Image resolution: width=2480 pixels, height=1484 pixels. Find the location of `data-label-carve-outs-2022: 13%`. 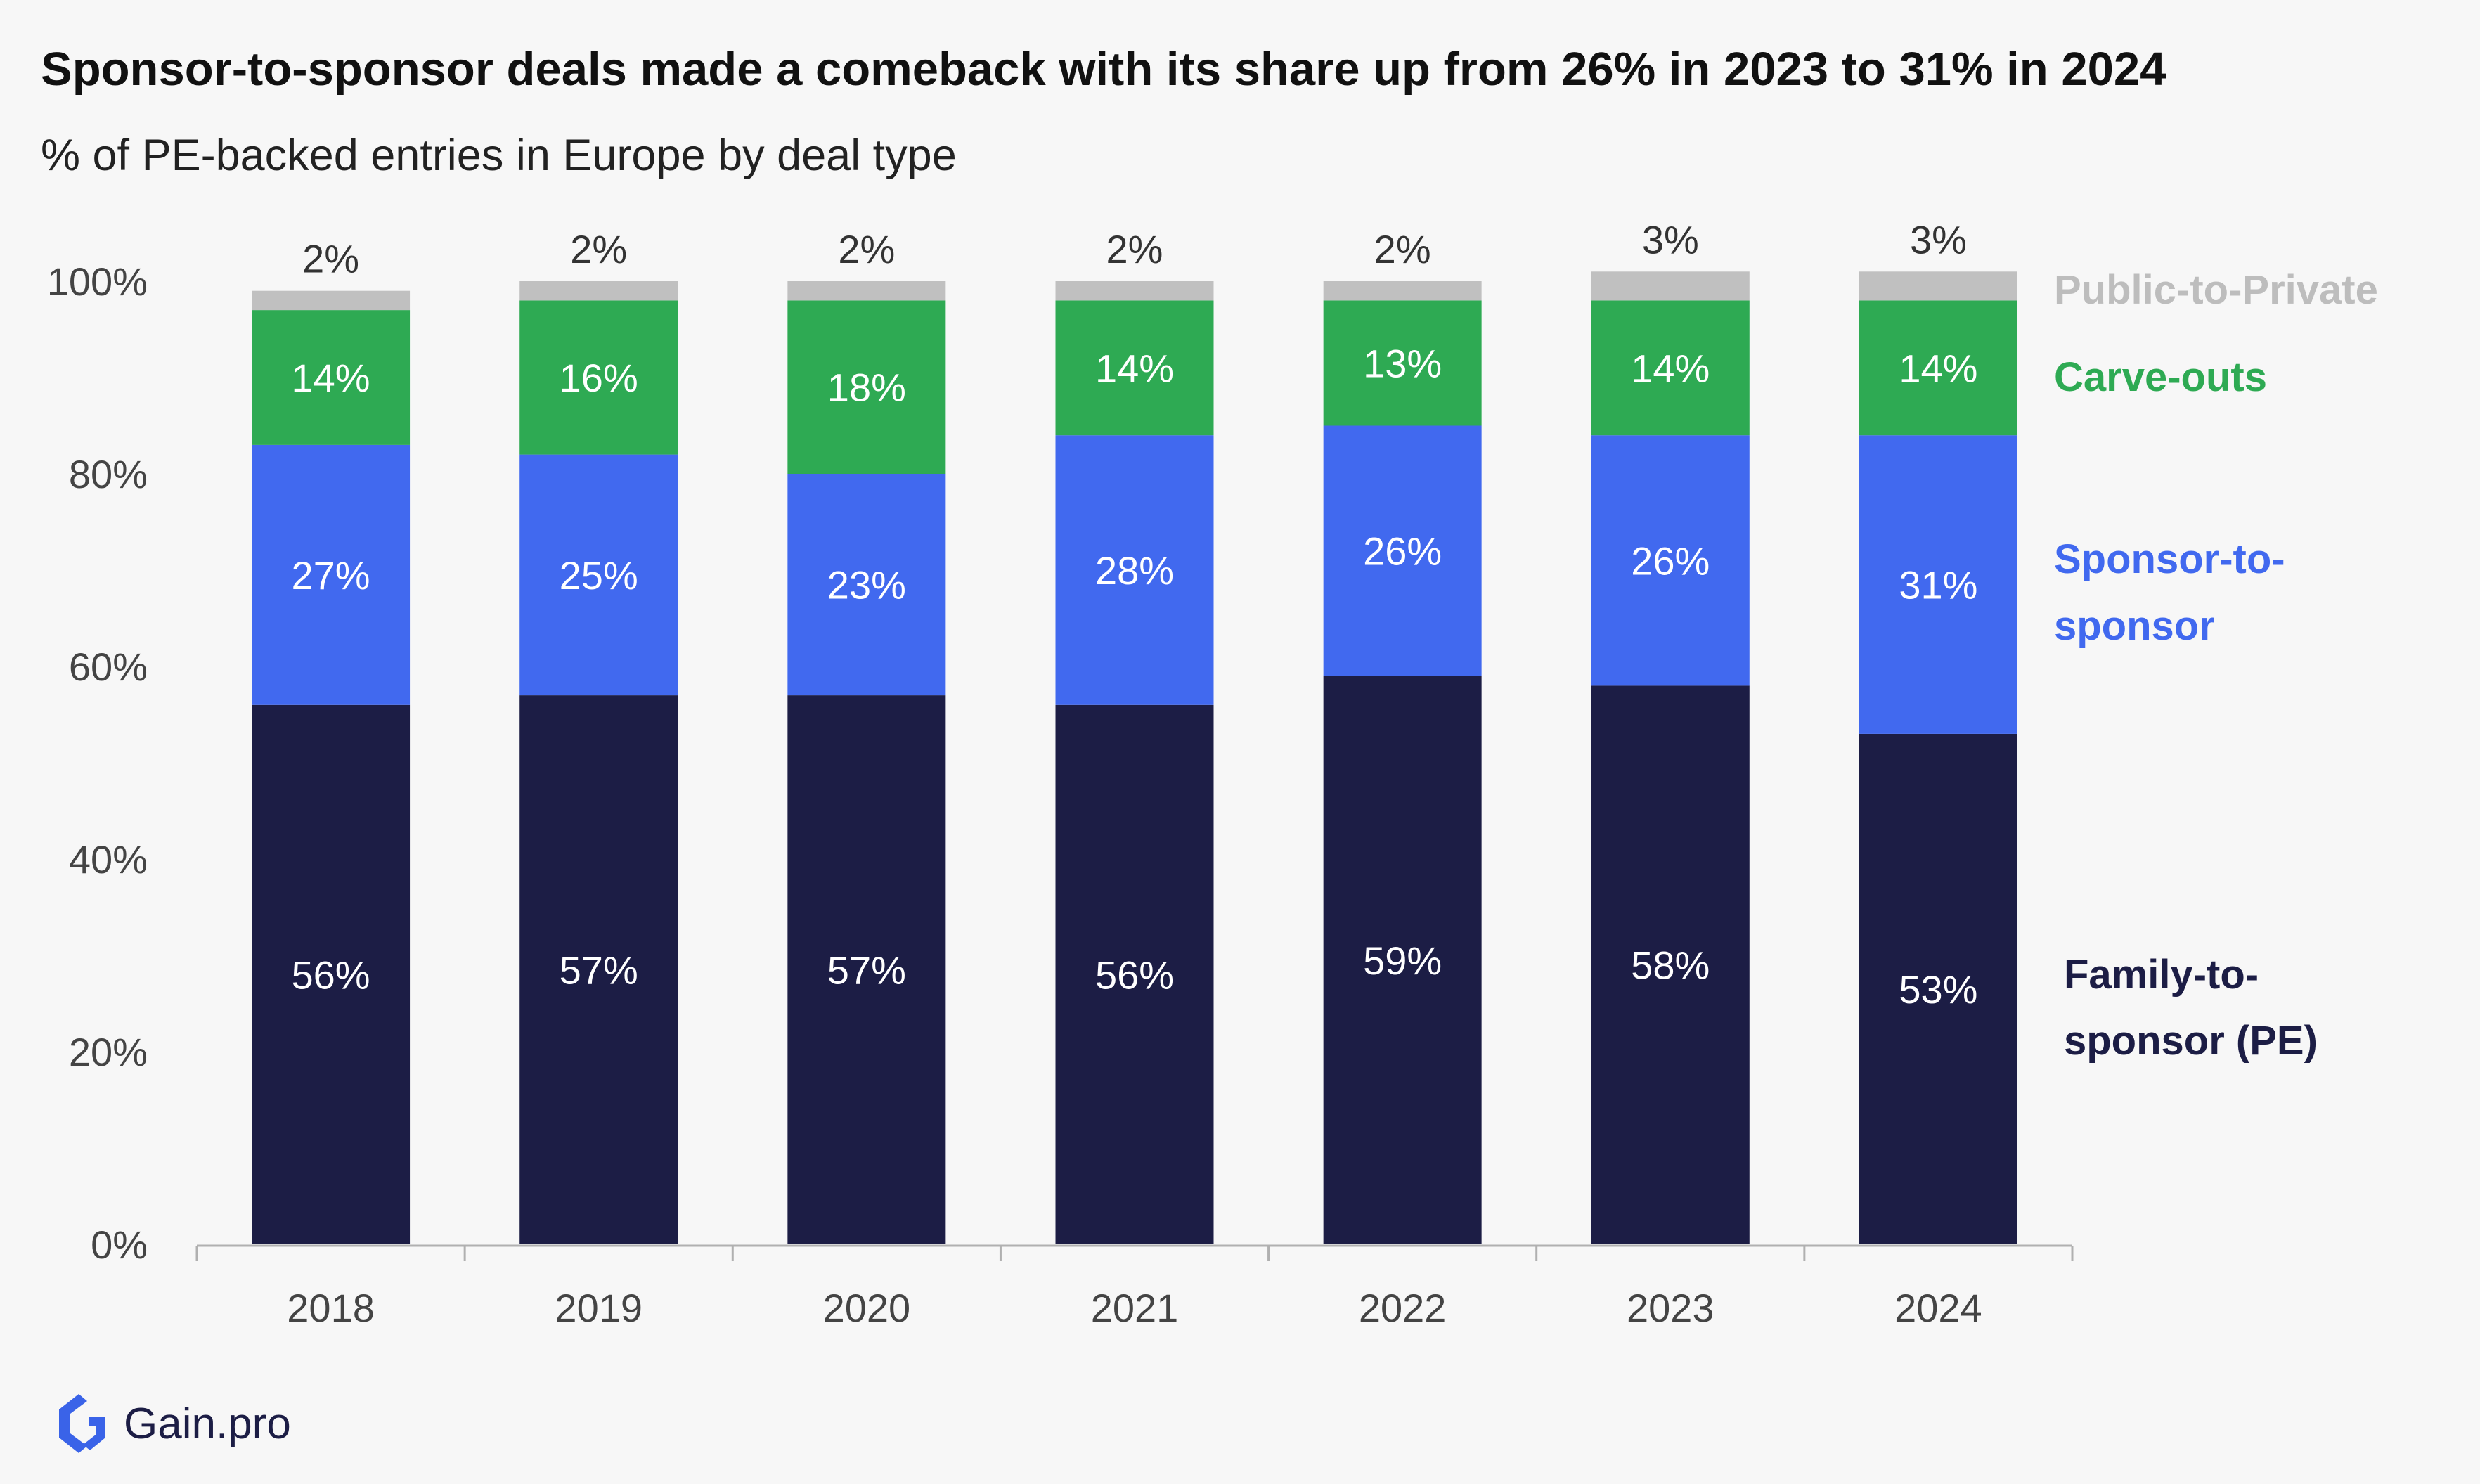

data-label-carve-outs-2022: 13% is located at coordinates (1403, 363).